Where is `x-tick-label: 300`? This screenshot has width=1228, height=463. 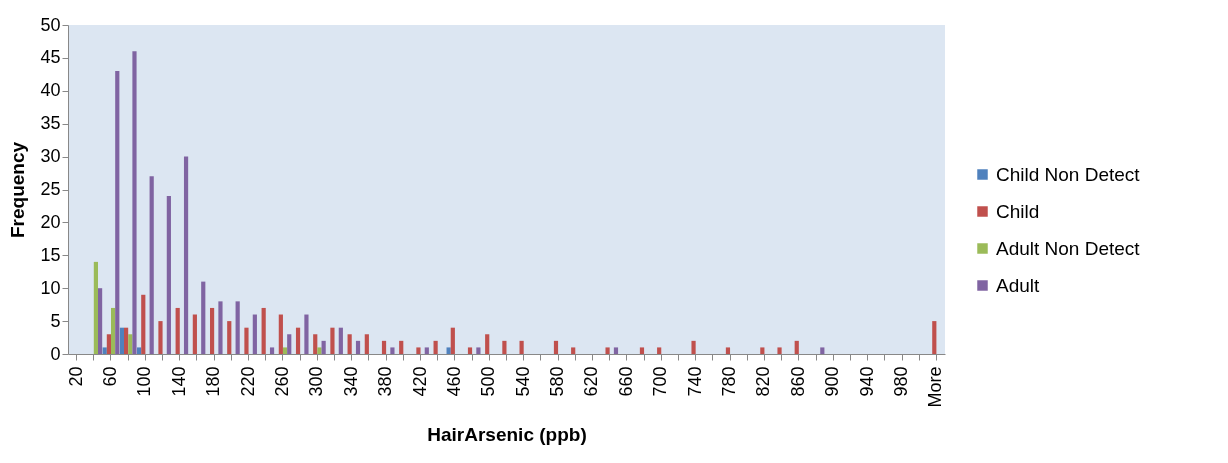
x-tick-label: 300 is located at coordinates (316, 381).